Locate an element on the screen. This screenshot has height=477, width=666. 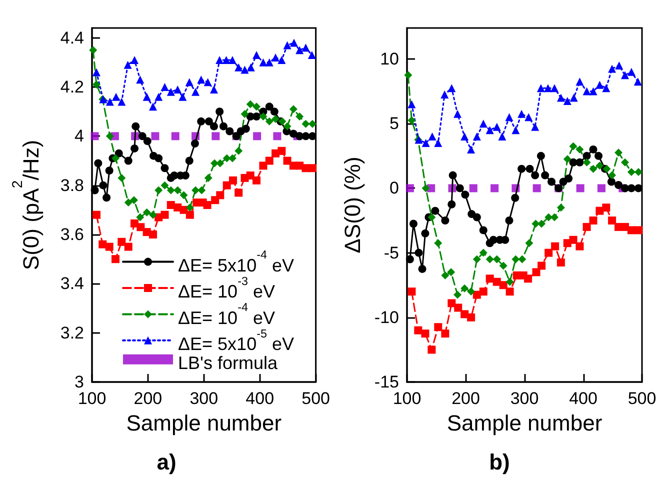
y-tick-label: 0 is located at coordinates (394, 188).